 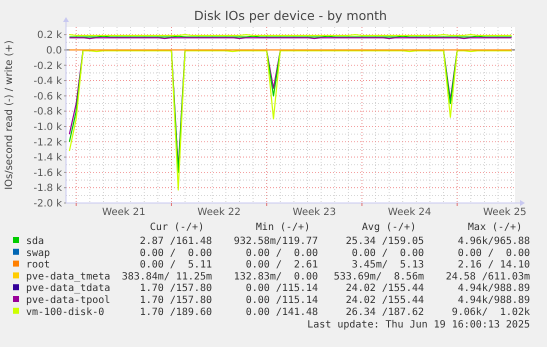 I want to click on text: 932.58m/119.77, so click(x=276, y=241).